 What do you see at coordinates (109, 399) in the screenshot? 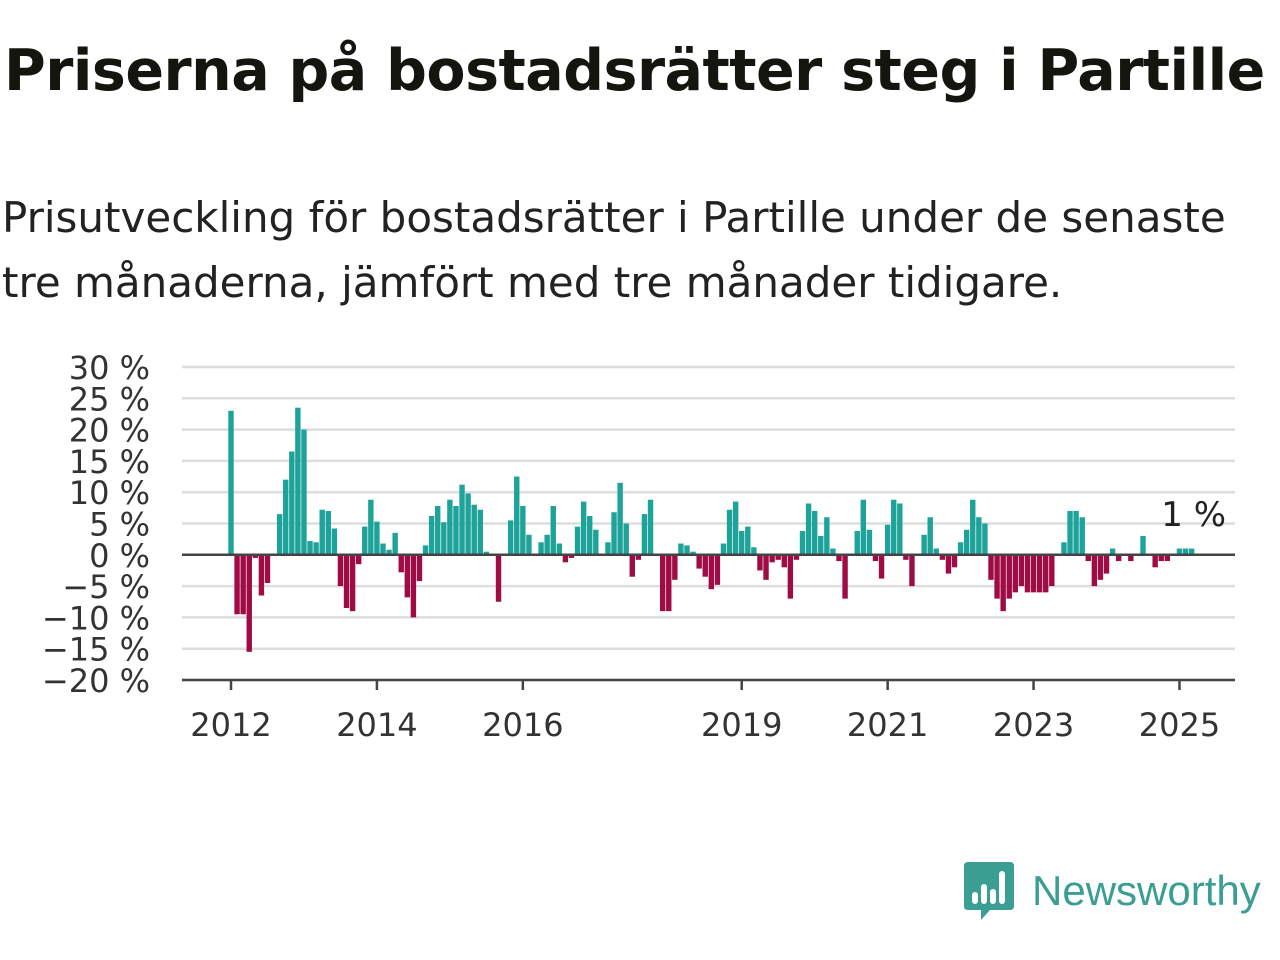
I see `y-tick-label: 25 %` at bounding box center [109, 399].